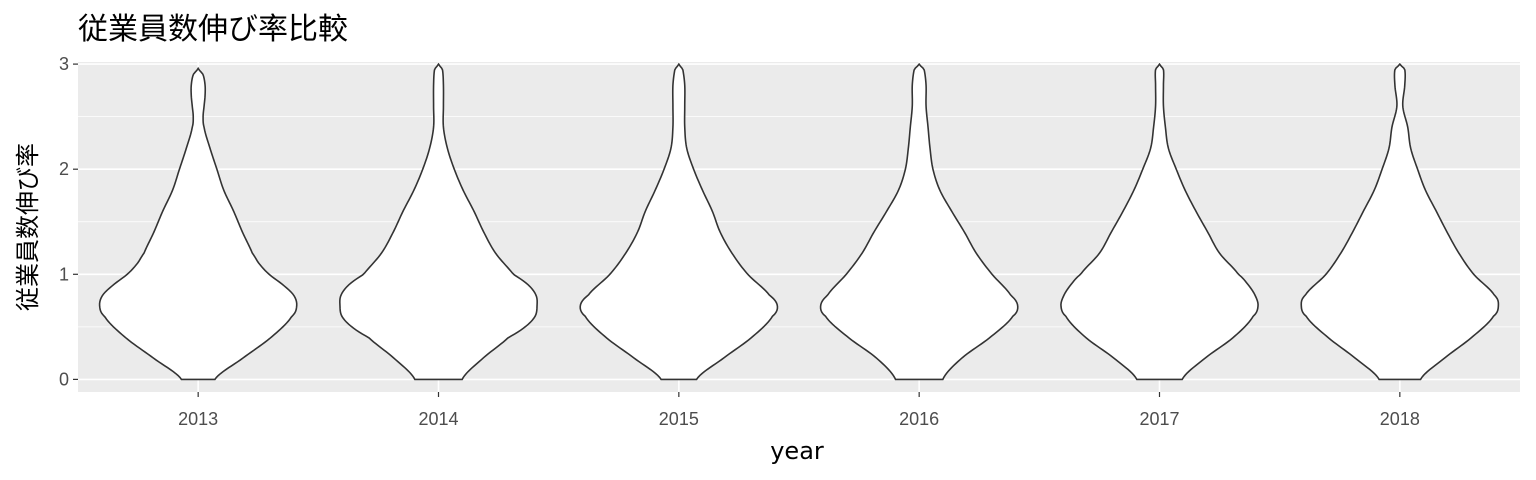 The height and width of the screenshot is (480, 1536). Describe the element at coordinates (28, 227) in the screenshot. I see `y-axis-title: 従業員数伸び率` at that location.